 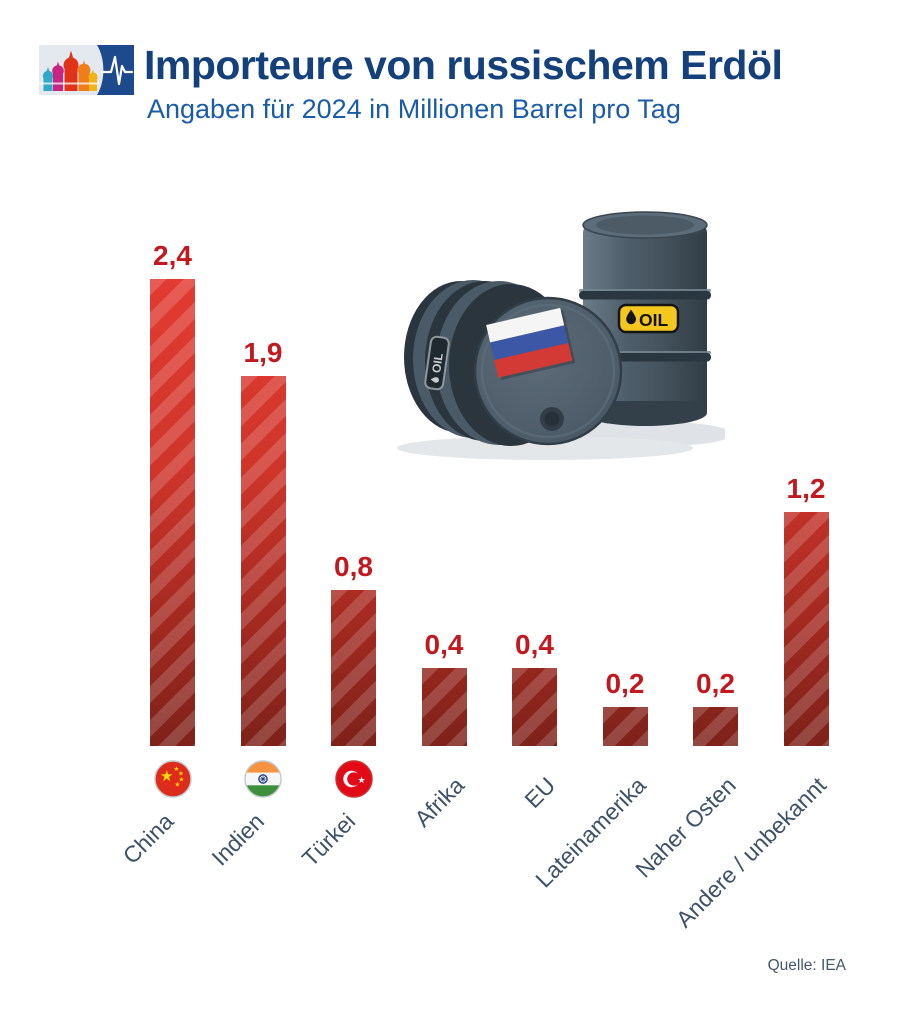 What do you see at coordinates (806, 488) in the screenshot?
I see `bar-value-label: 1,2` at bounding box center [806, 488].